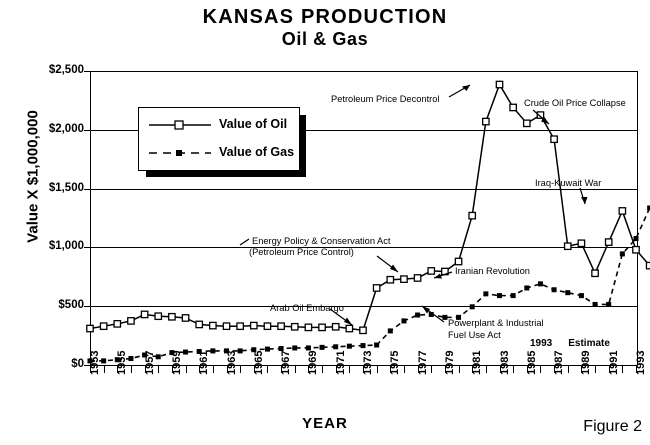 This screenshot has height=445, width=650. Describe the element at coordinates (309, 369) in the screenshot. I see `x-tick-1969` at that location.